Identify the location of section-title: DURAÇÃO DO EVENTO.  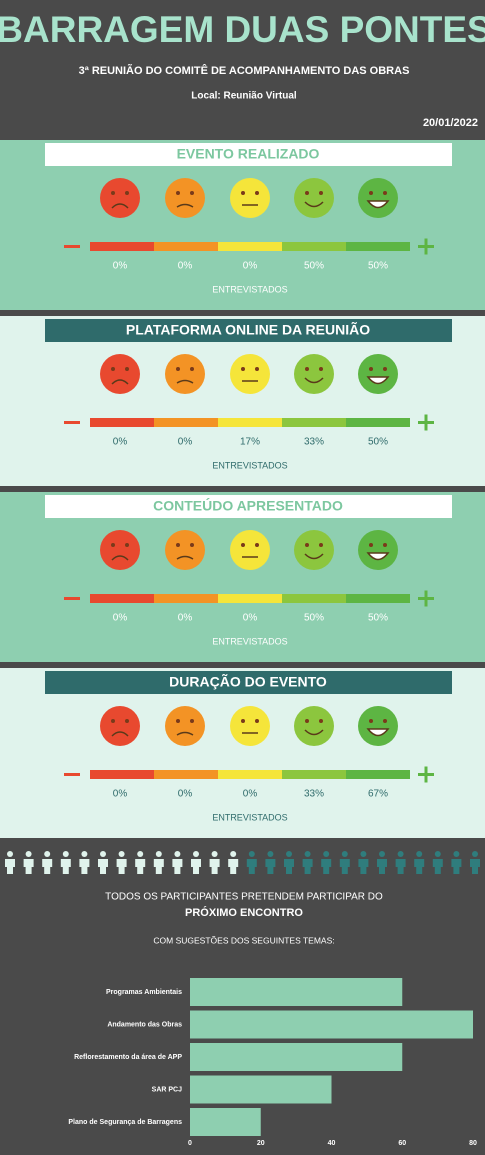
(248, 681).